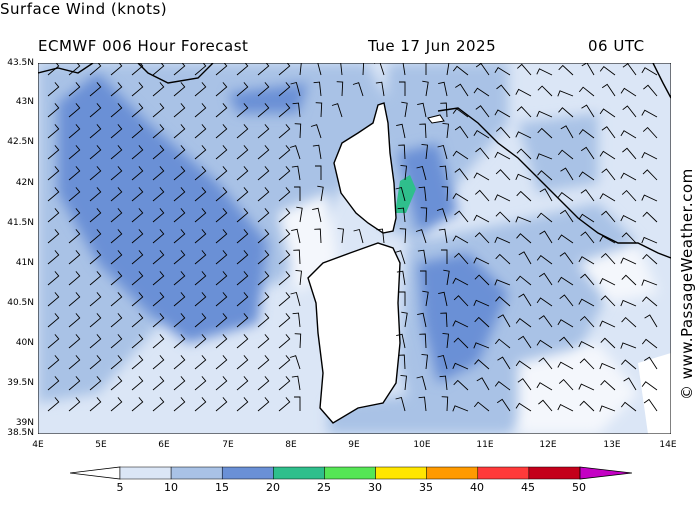 The height and width of the screenshot is (525, 700). Describe the element at coordinates (126, 73) in the screenshot. I see `france-coast` at that location.